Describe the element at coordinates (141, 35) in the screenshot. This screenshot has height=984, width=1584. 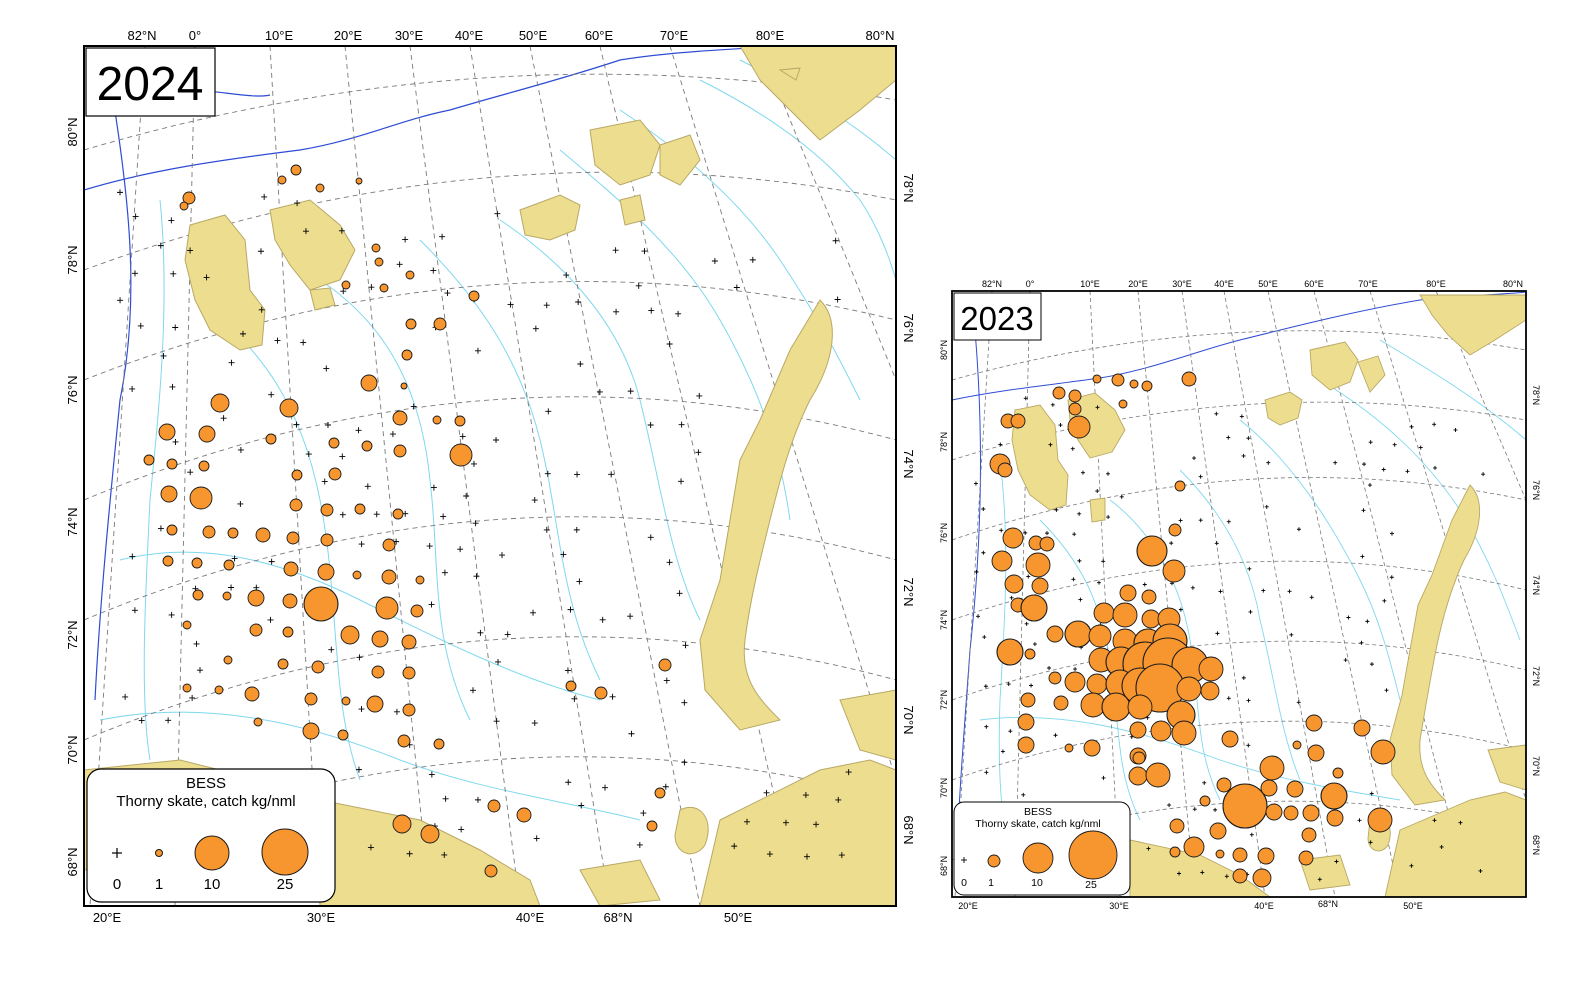
I see `tick-label: 82°N` at that location.